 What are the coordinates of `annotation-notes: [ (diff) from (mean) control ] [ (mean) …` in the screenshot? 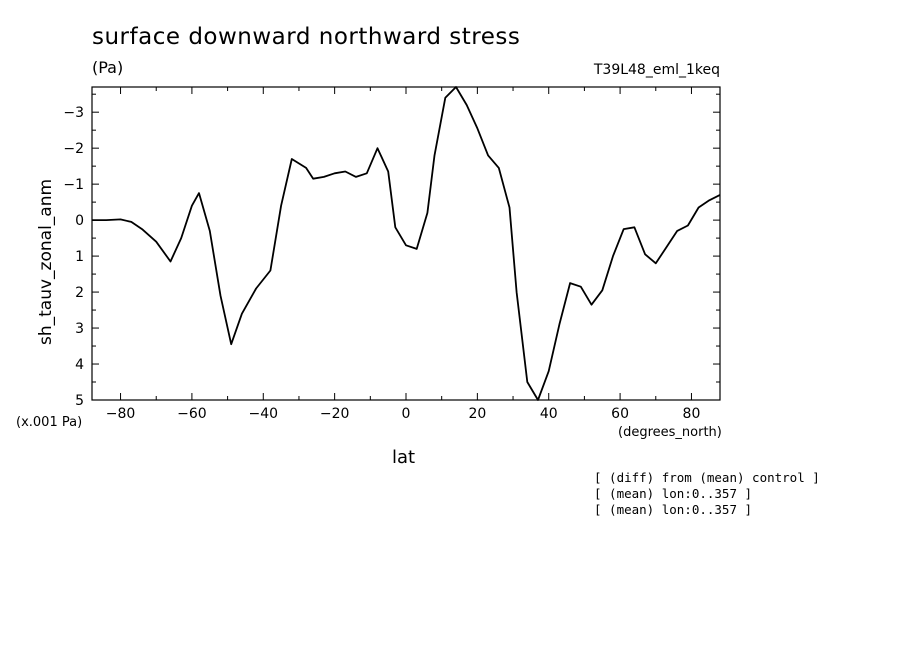 It's located at (707, 494).